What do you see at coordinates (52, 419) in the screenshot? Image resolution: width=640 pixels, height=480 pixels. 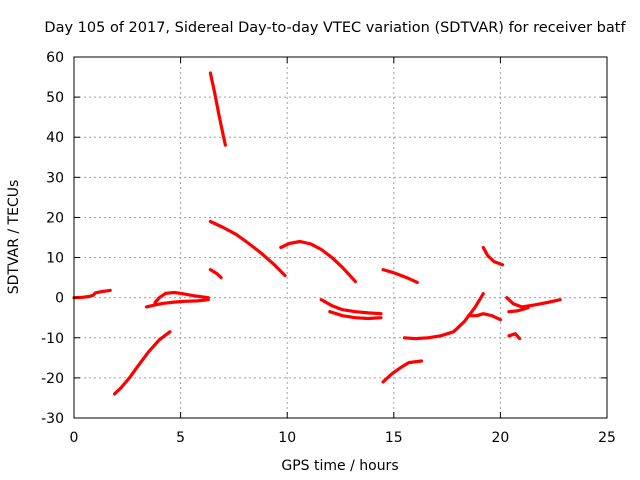 I see `y-tick-label: -30` at bounding box center [52, 419].